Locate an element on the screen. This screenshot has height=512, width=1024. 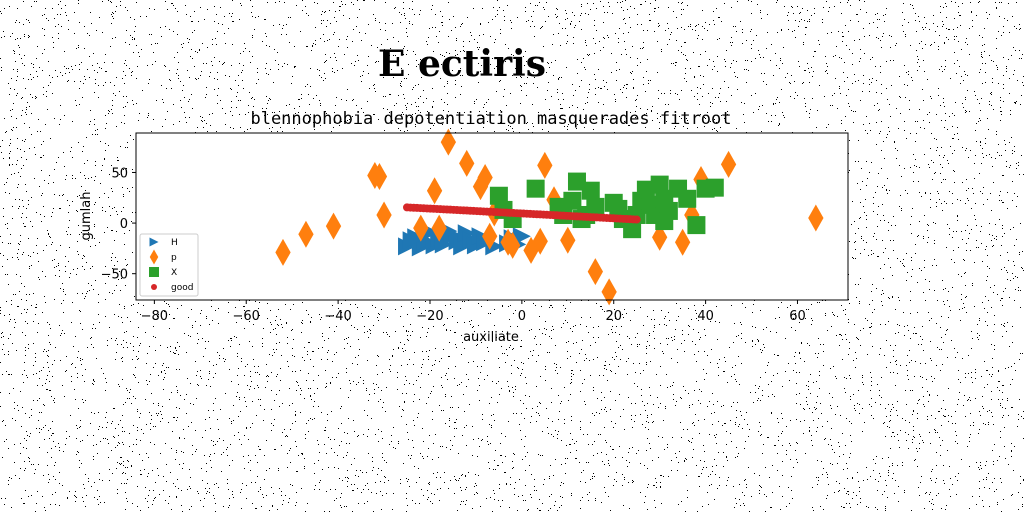
x-tick-label: 20 is located at coordinates (613, 316).